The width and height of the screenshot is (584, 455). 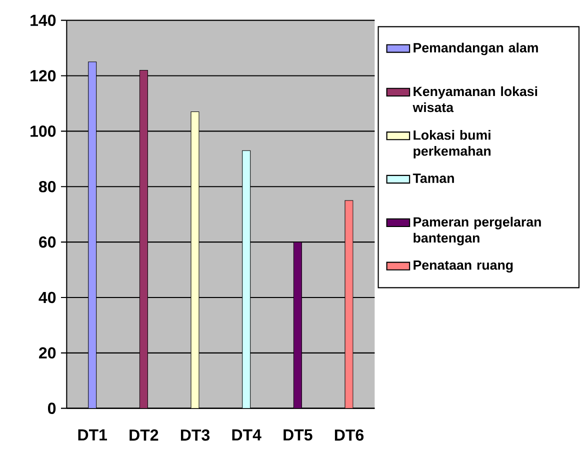 What do you see at coordinates (298, 435) in the screenshot?
I see `x-tick-label: DT5` at bounding box center [298, 435].